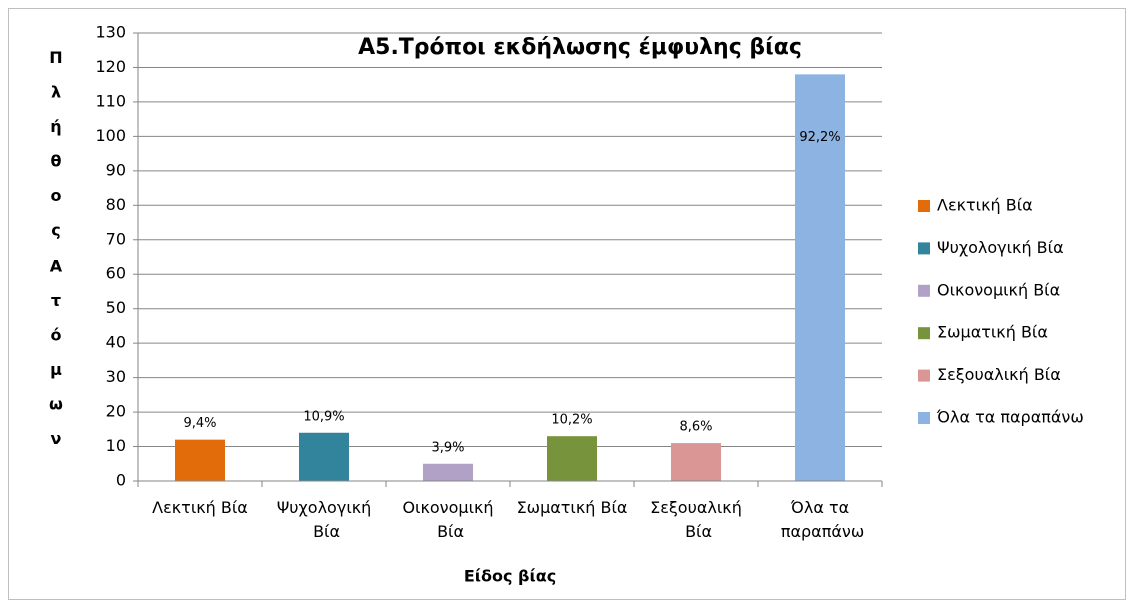 The height and width of the screenshot is (606, 1134). What do you see at coordinates (116, 376) in the screenshot?
I see `y-tick-label: 30` at bounding box center [116, 376].